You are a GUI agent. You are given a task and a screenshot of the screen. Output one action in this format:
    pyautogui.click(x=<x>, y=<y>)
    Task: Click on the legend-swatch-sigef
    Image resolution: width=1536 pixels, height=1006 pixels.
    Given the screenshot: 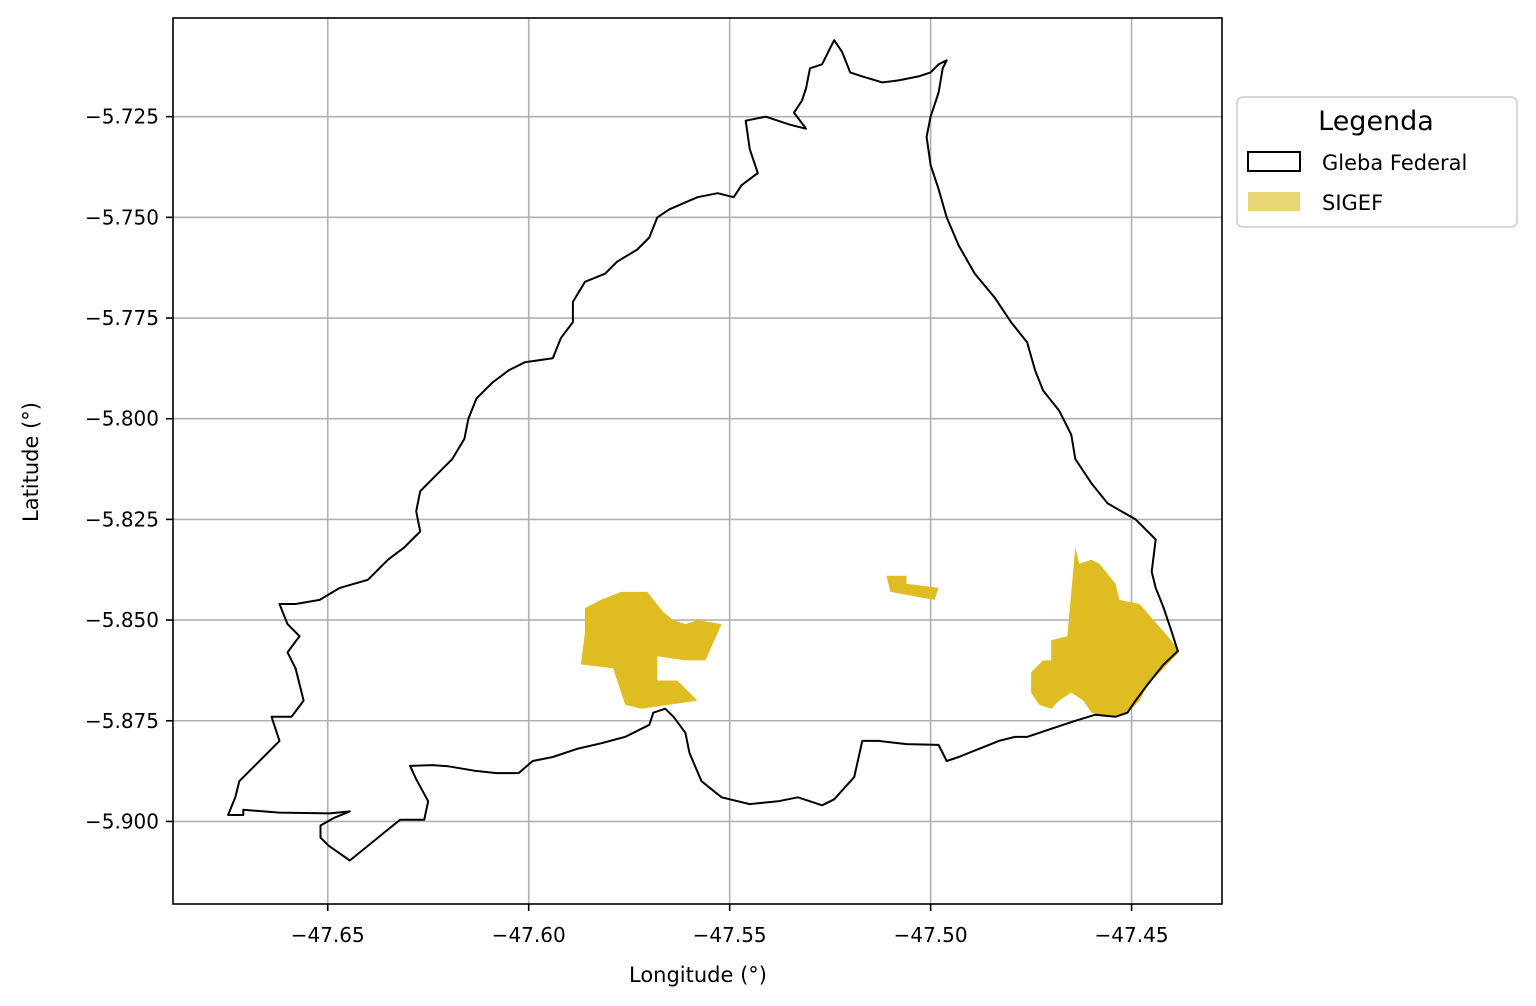 What is the action you would take?
    pyautogui.click(x=1274, y=201)
    